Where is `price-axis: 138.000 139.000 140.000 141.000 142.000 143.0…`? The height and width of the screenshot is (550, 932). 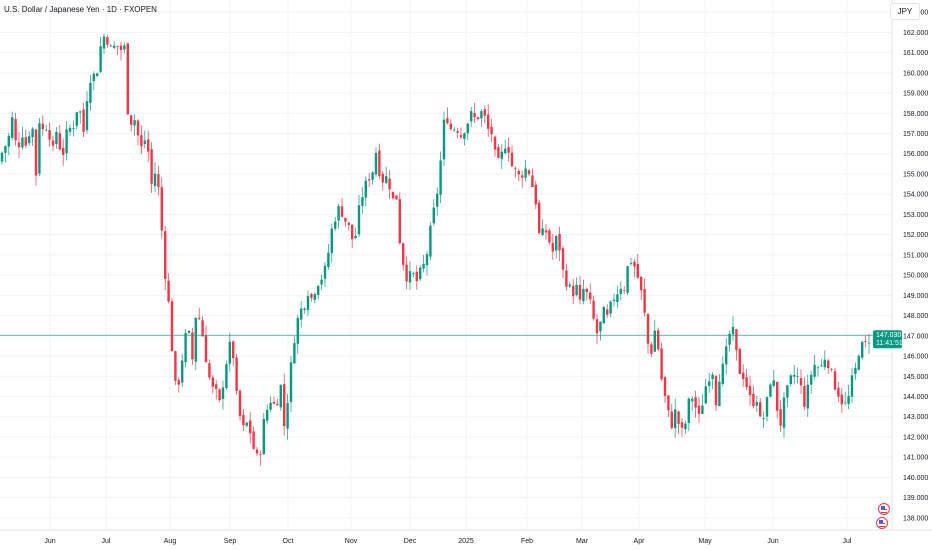
price-axis: 138.000 139.000 140.000 141.000 142.000 143.0… is located at coordinates (915, 266).